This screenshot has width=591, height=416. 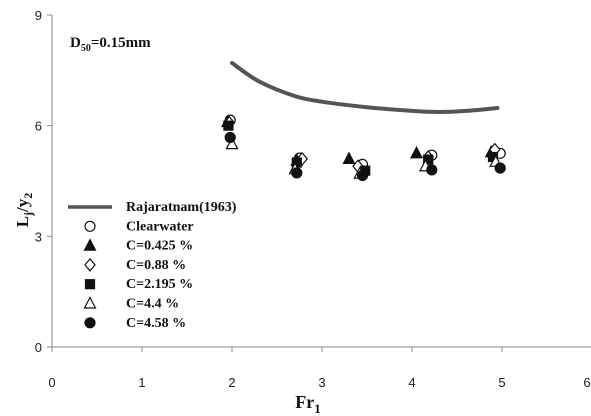 I want to click on x-tick-label: 2, so click(x=231, y=382).